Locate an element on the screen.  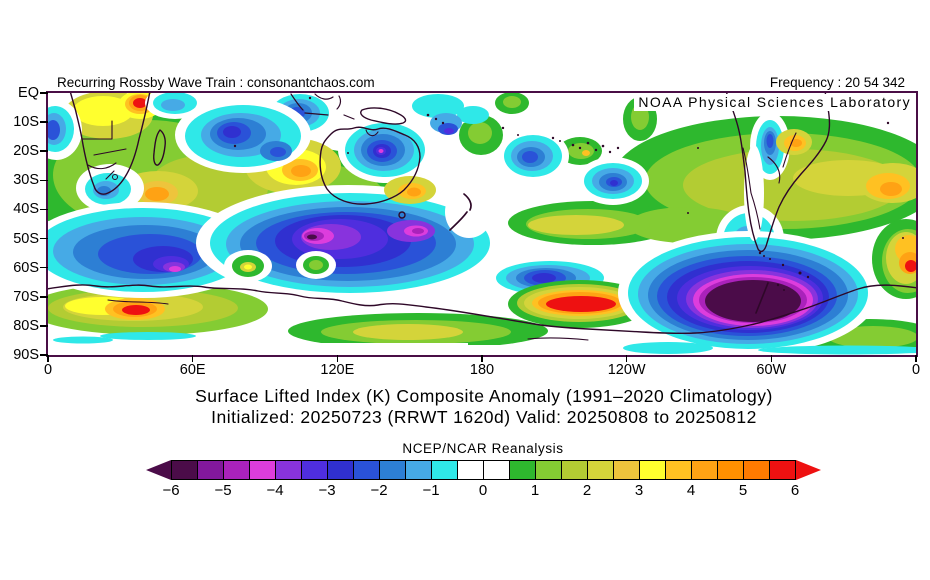
header-frequency: Frequency : 20 54 342 is located at coordinates (837, 82).